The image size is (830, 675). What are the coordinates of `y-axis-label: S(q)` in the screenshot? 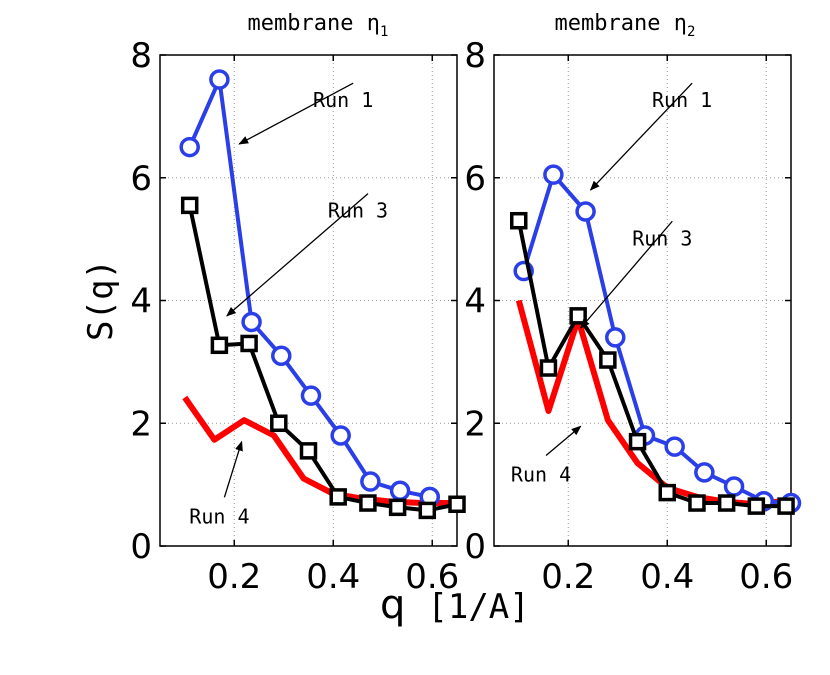 It's located at (101, 300).